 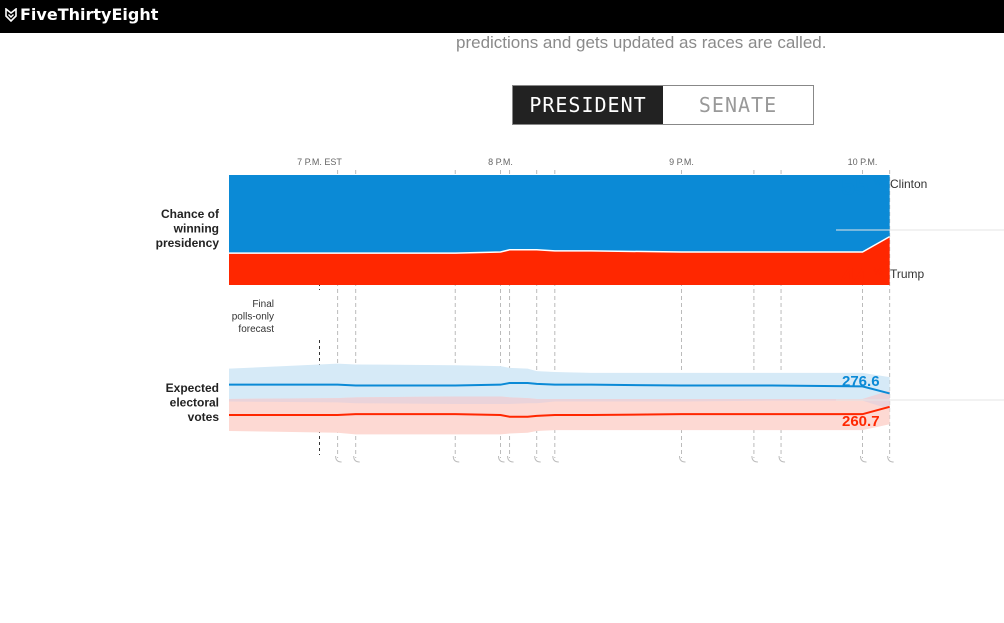 What do you see at coordinates (559, 388) in the screenshot?
I see `clinton-ev-line` at bounding box center [559, 388].